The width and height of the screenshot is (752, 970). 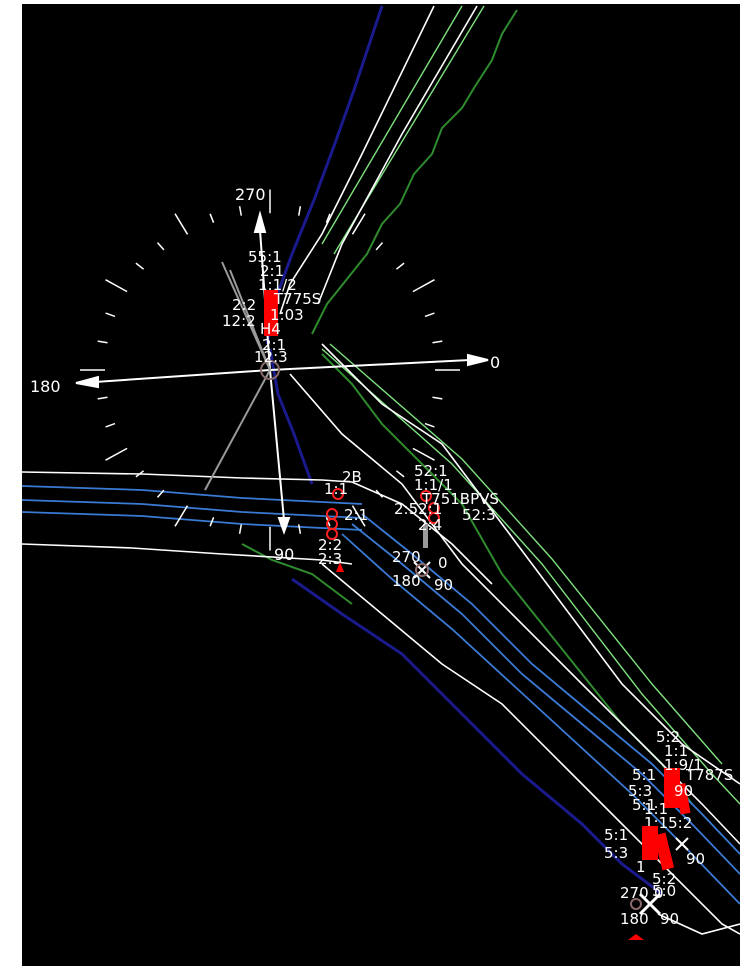 I want to click on pole-c-text-item: 2:52:1, so click(x=418, y=509).